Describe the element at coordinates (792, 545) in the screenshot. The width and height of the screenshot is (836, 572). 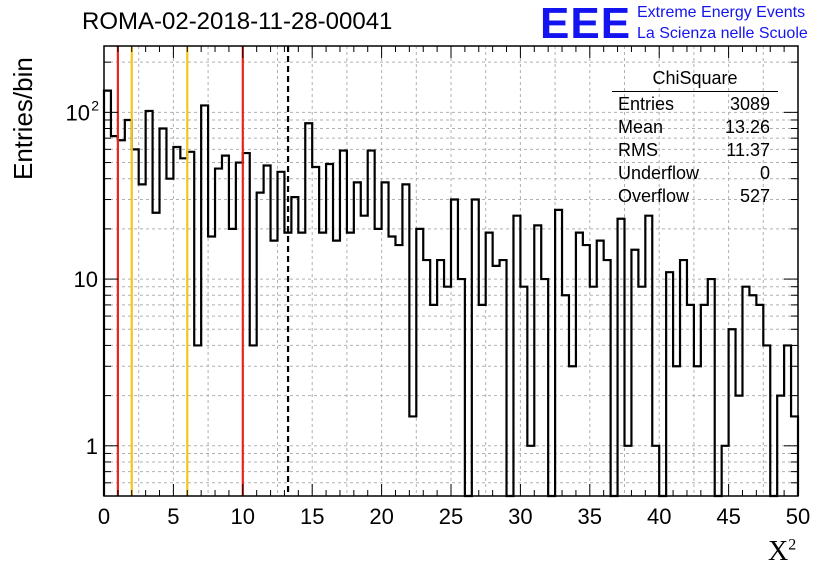
I see `x-axis-label-sup: 2` at that location.